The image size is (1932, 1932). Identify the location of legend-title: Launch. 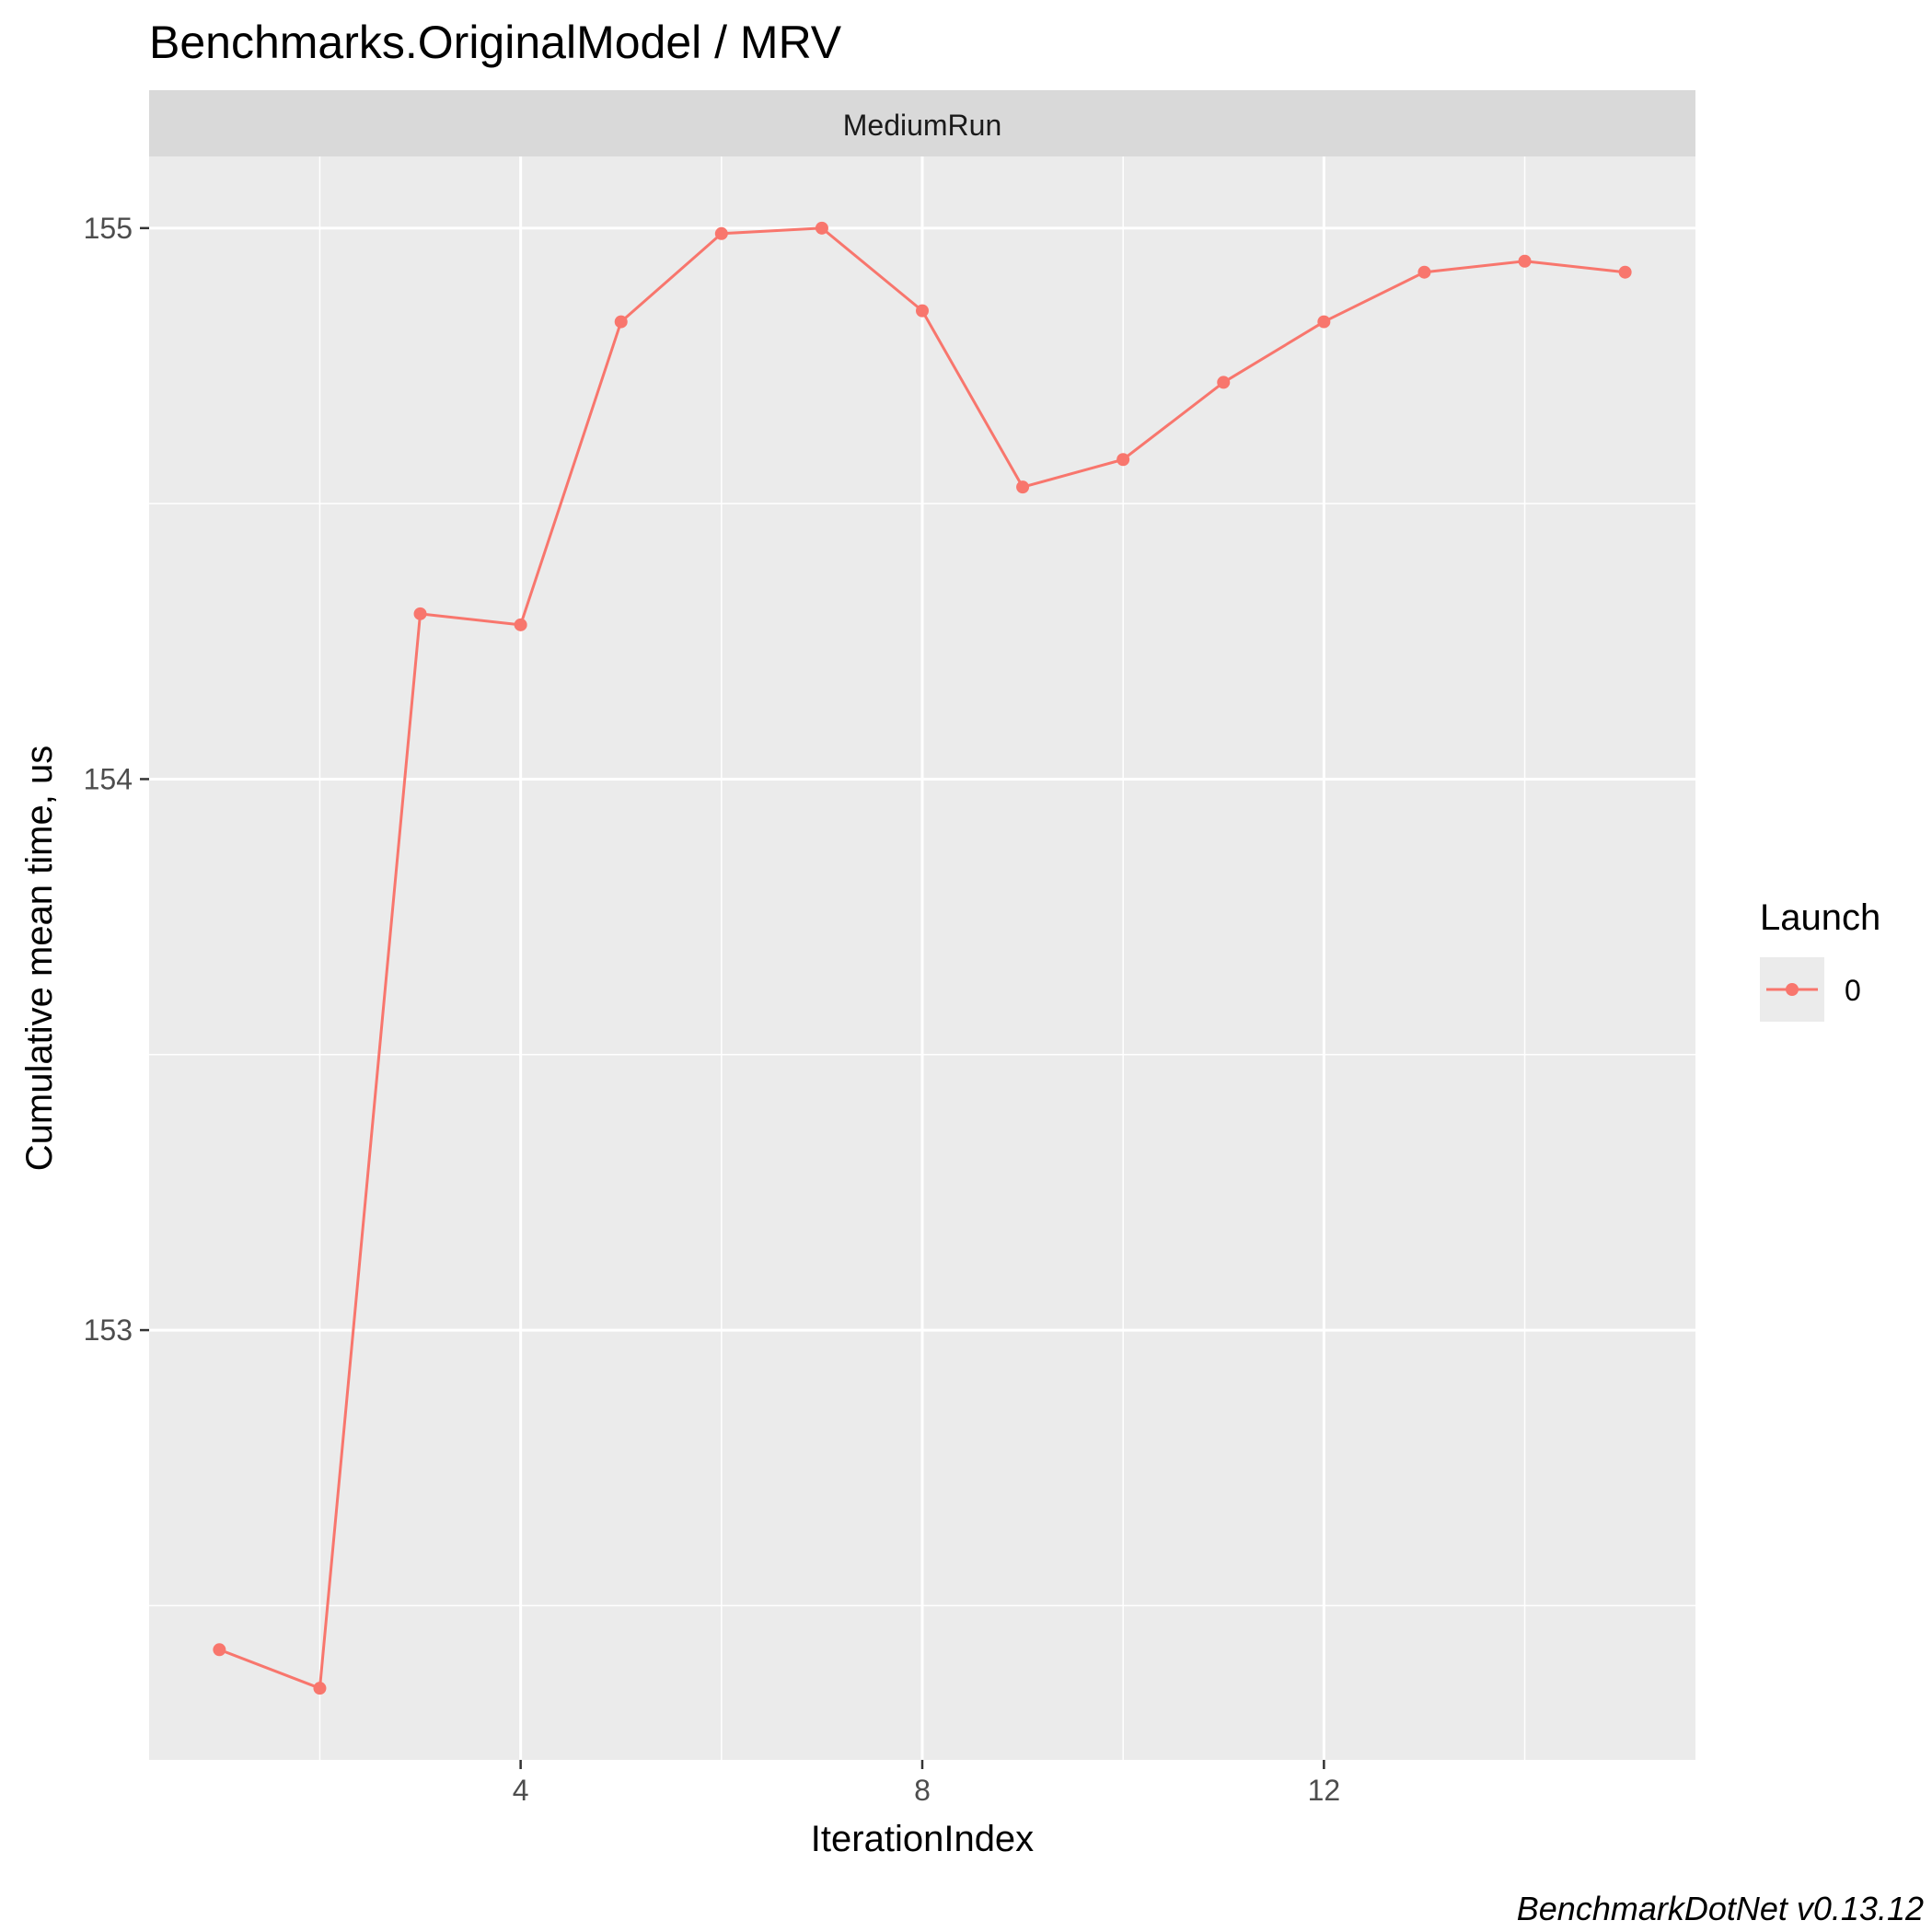
(1820, 918).